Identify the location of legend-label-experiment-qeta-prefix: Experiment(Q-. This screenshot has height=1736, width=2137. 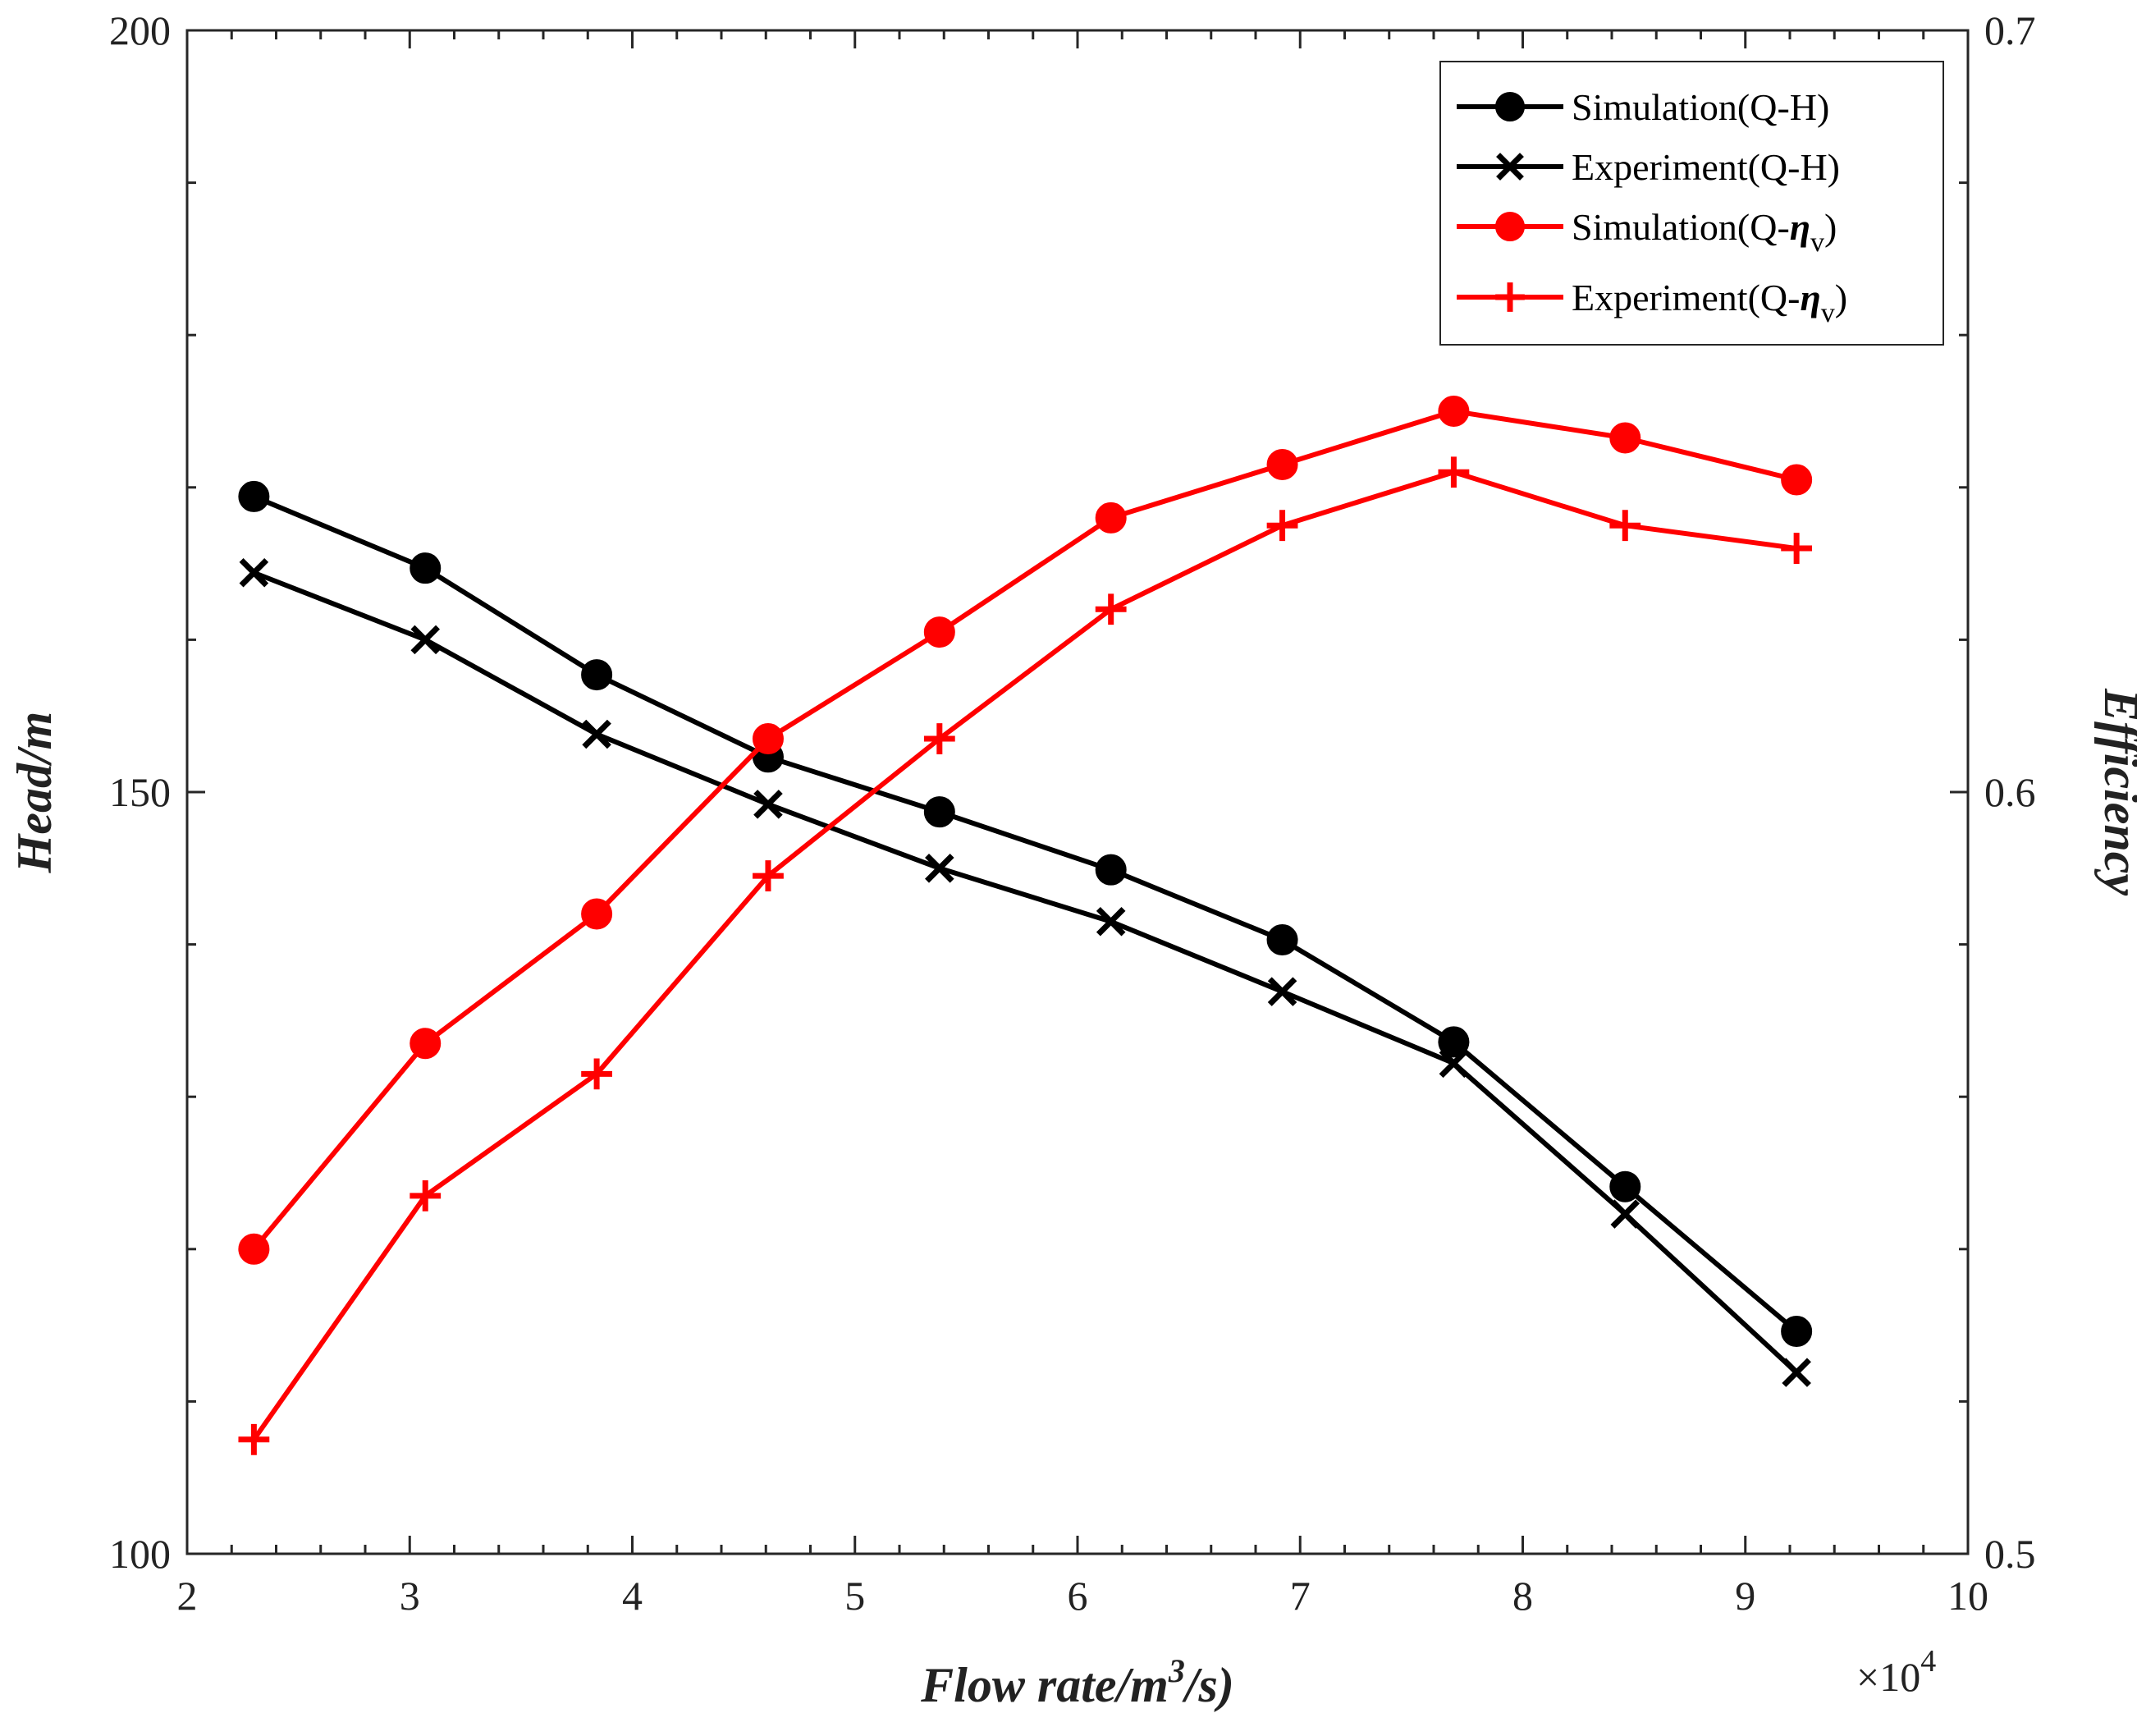
(1686, 297).